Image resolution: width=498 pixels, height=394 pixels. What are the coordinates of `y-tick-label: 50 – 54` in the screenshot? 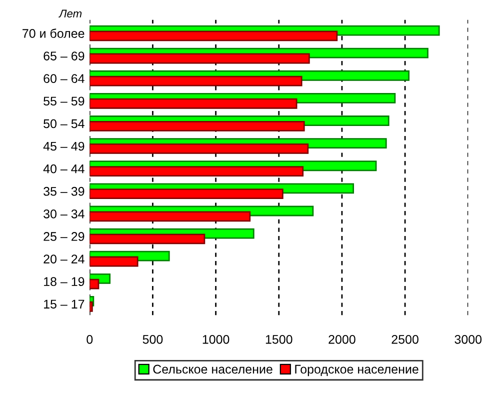 It's located at (64, 123).